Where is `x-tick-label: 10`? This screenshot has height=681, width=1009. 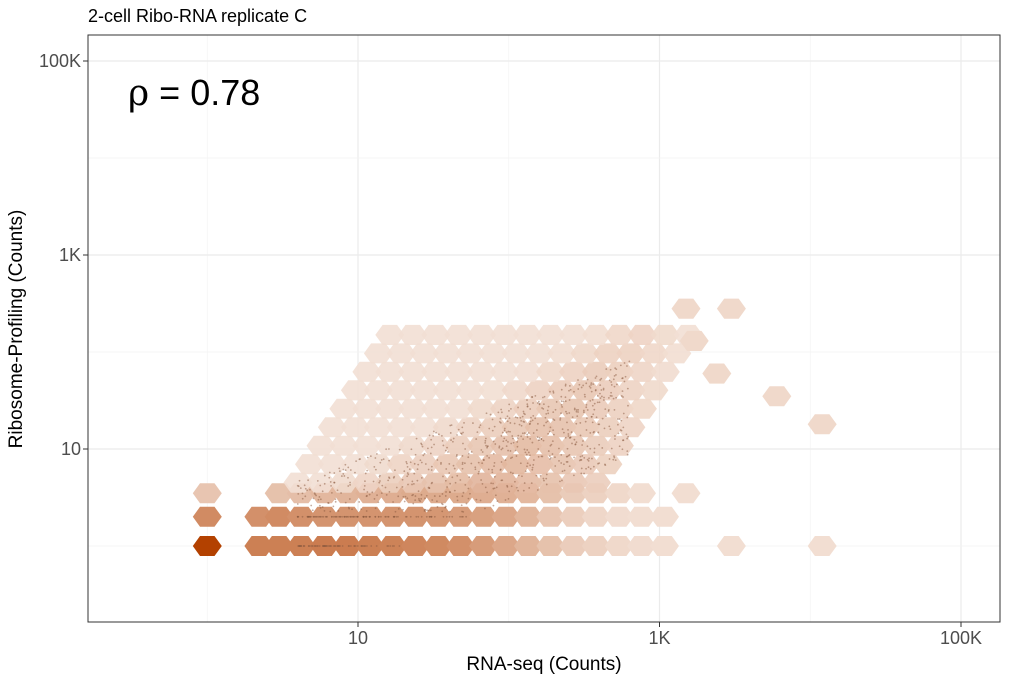
x-tick-label: 10 is located at coordinates (358, 638).